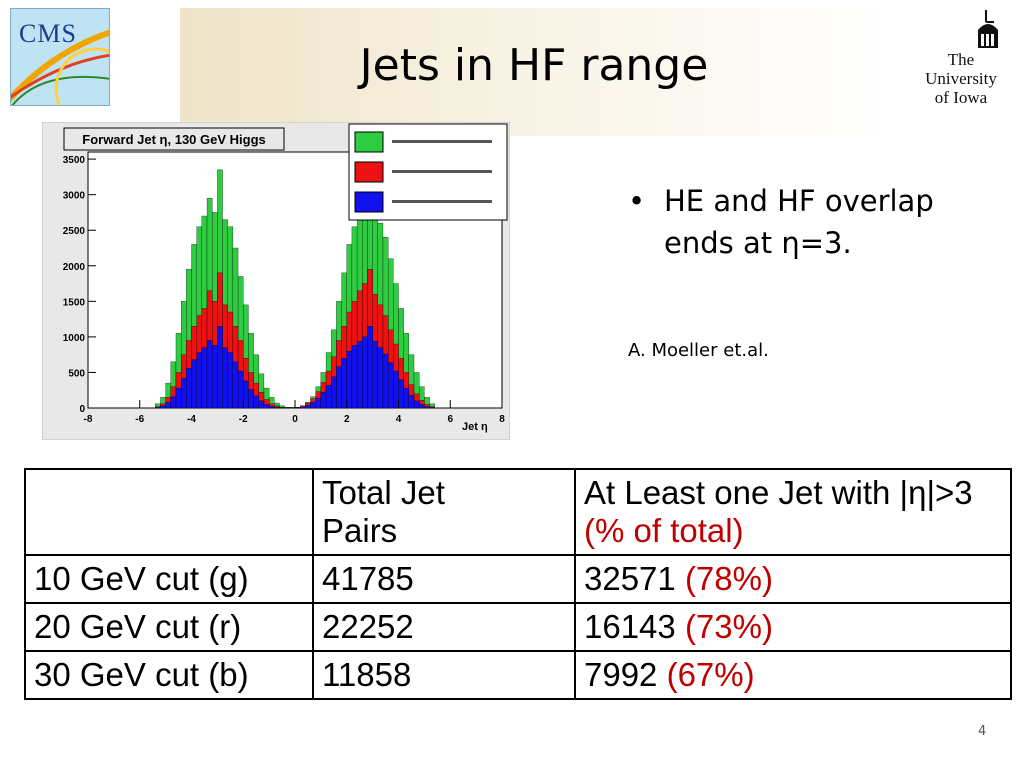 Image resolution: width=1024 pixels, height=768 pixels. What do you see at coordinates (444, 512) in the screenshot?
I see `table-header-cell: Total Jet Pairs` at bounding box center [444, 512].